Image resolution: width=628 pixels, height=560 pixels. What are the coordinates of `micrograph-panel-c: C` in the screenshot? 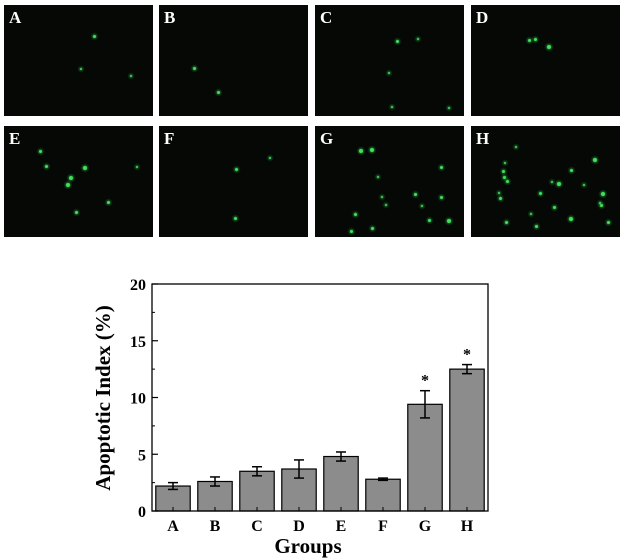 It's located at (389, 60).